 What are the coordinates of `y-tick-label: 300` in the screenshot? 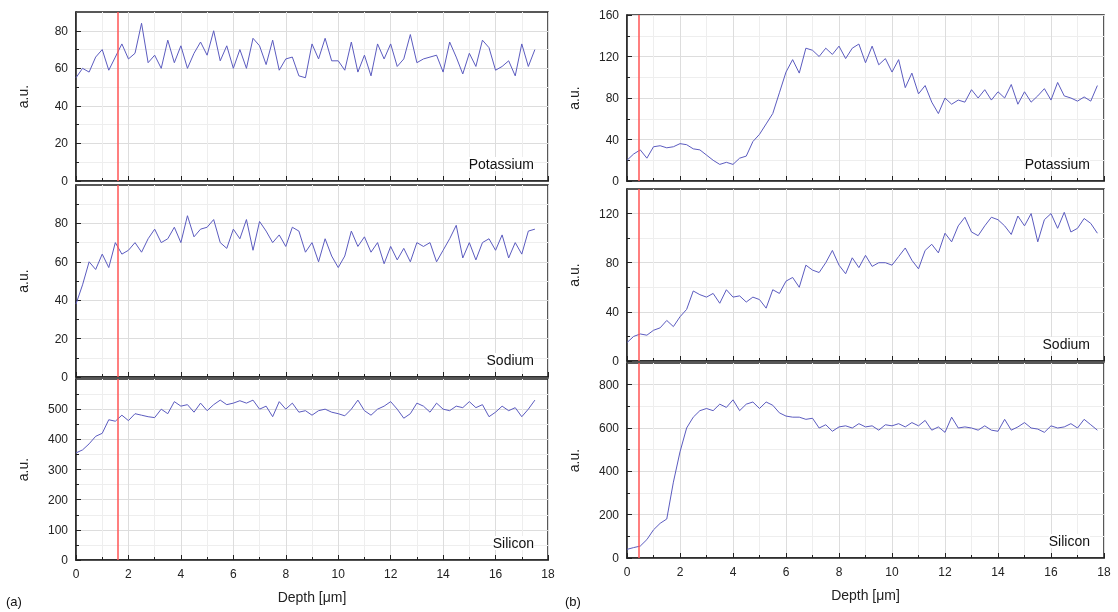 It's located at (58, 469).